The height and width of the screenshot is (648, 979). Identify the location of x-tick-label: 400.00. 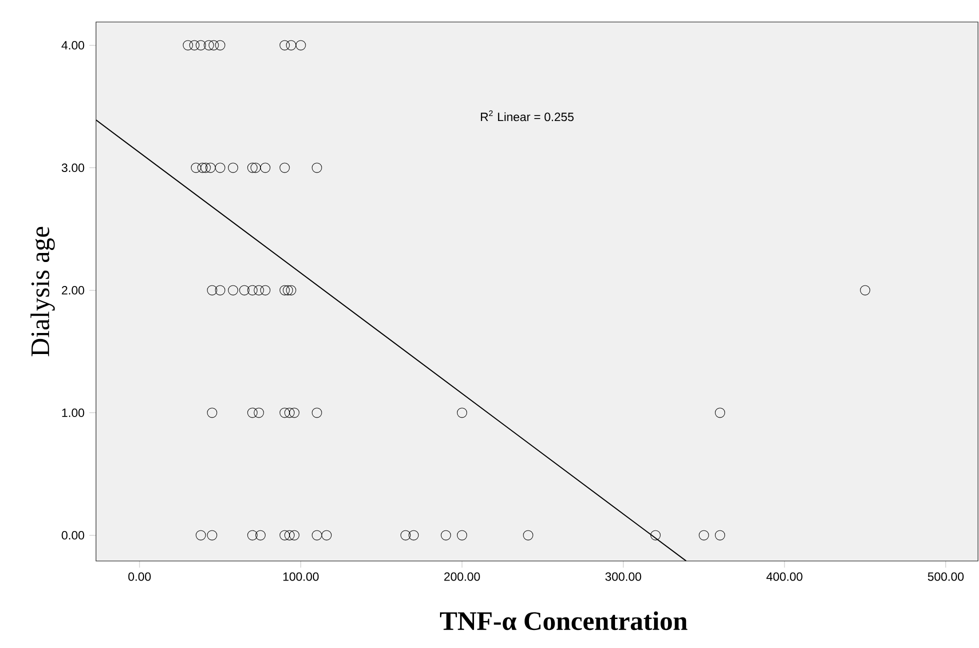
(784, 576).